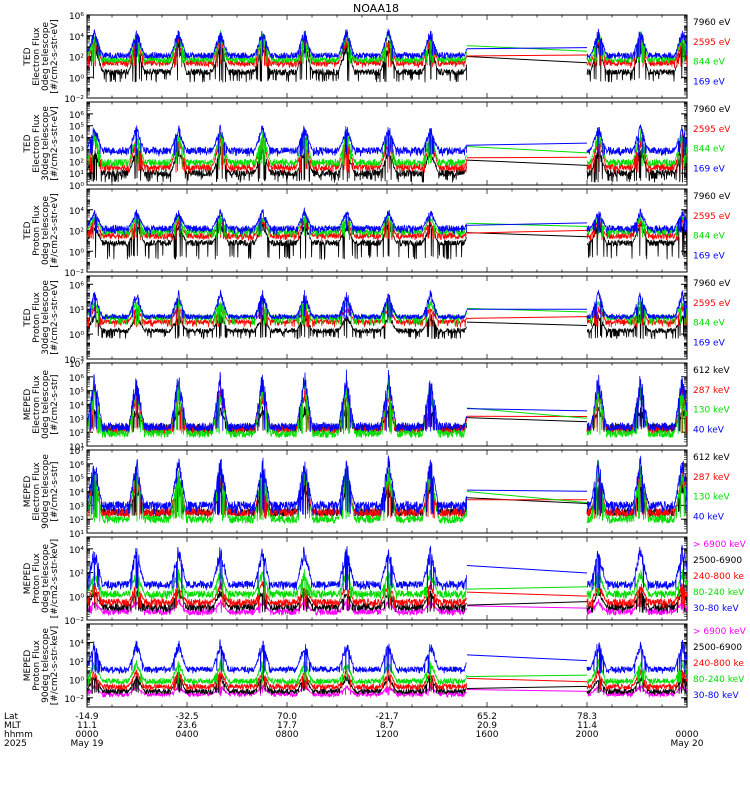 The image size is (750, 800). Describe the element at coordinates (376, 8) in the screenshot. I see `chart-title: NOAA18` at that location.